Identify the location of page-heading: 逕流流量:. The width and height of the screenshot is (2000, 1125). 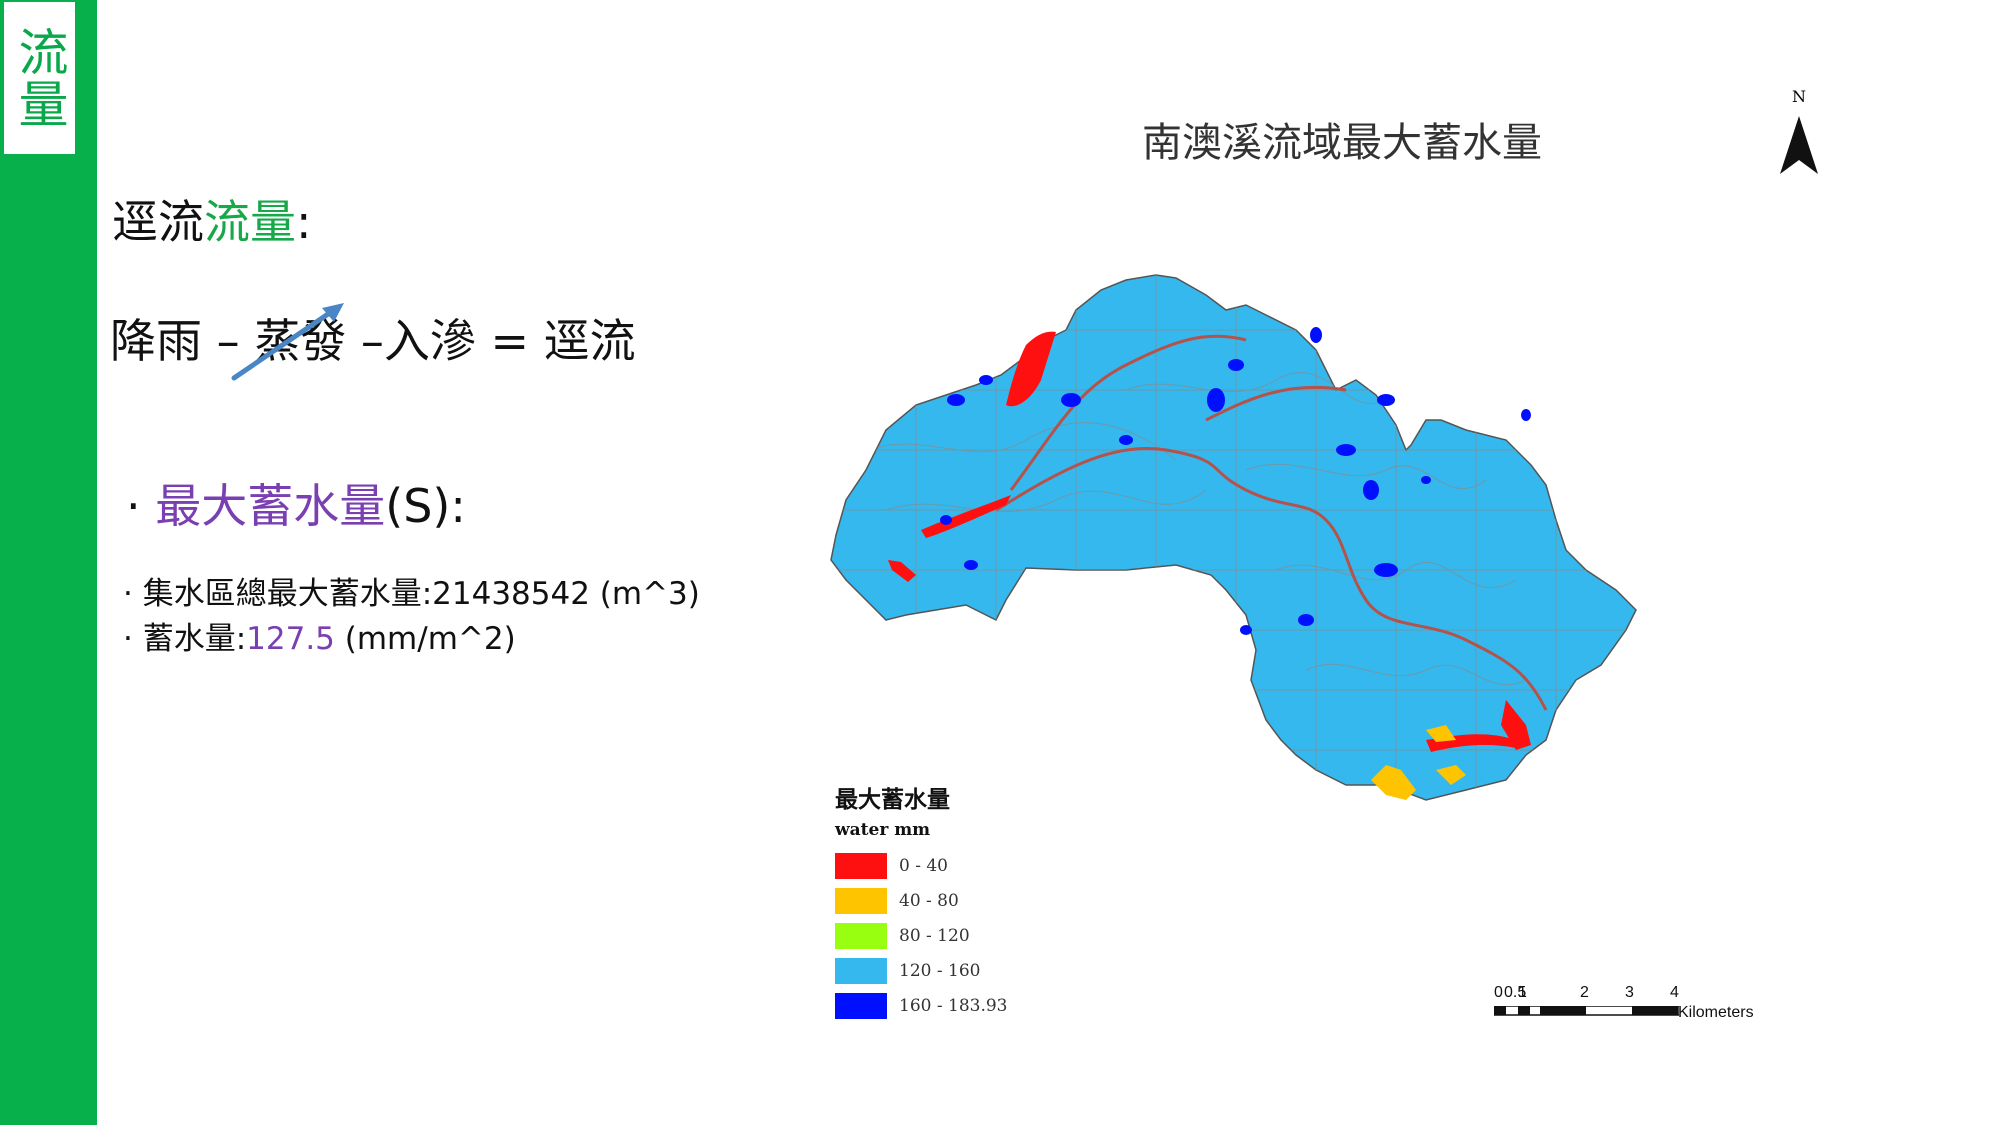
(212, 219).